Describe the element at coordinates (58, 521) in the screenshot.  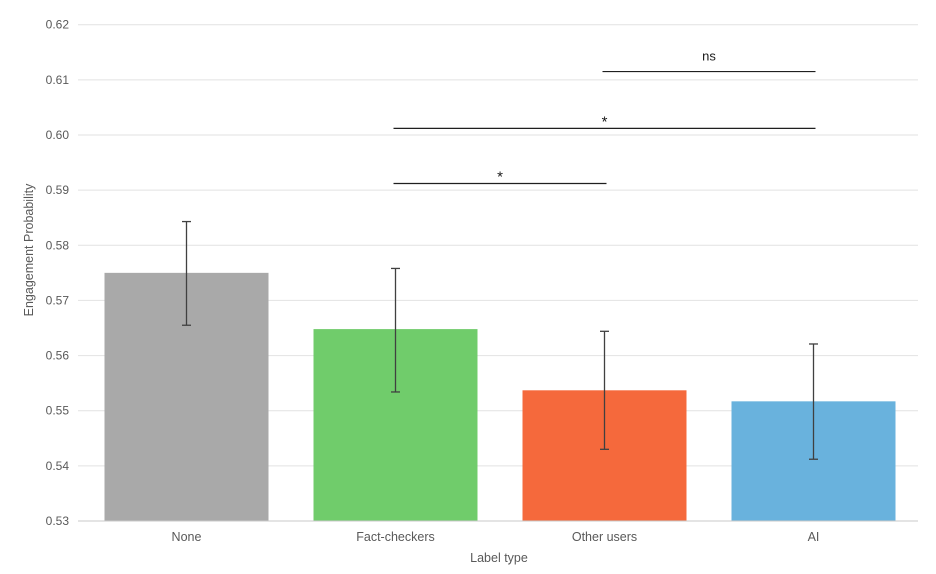
I see `y-tick-label-0.53: 0.53` at that location.